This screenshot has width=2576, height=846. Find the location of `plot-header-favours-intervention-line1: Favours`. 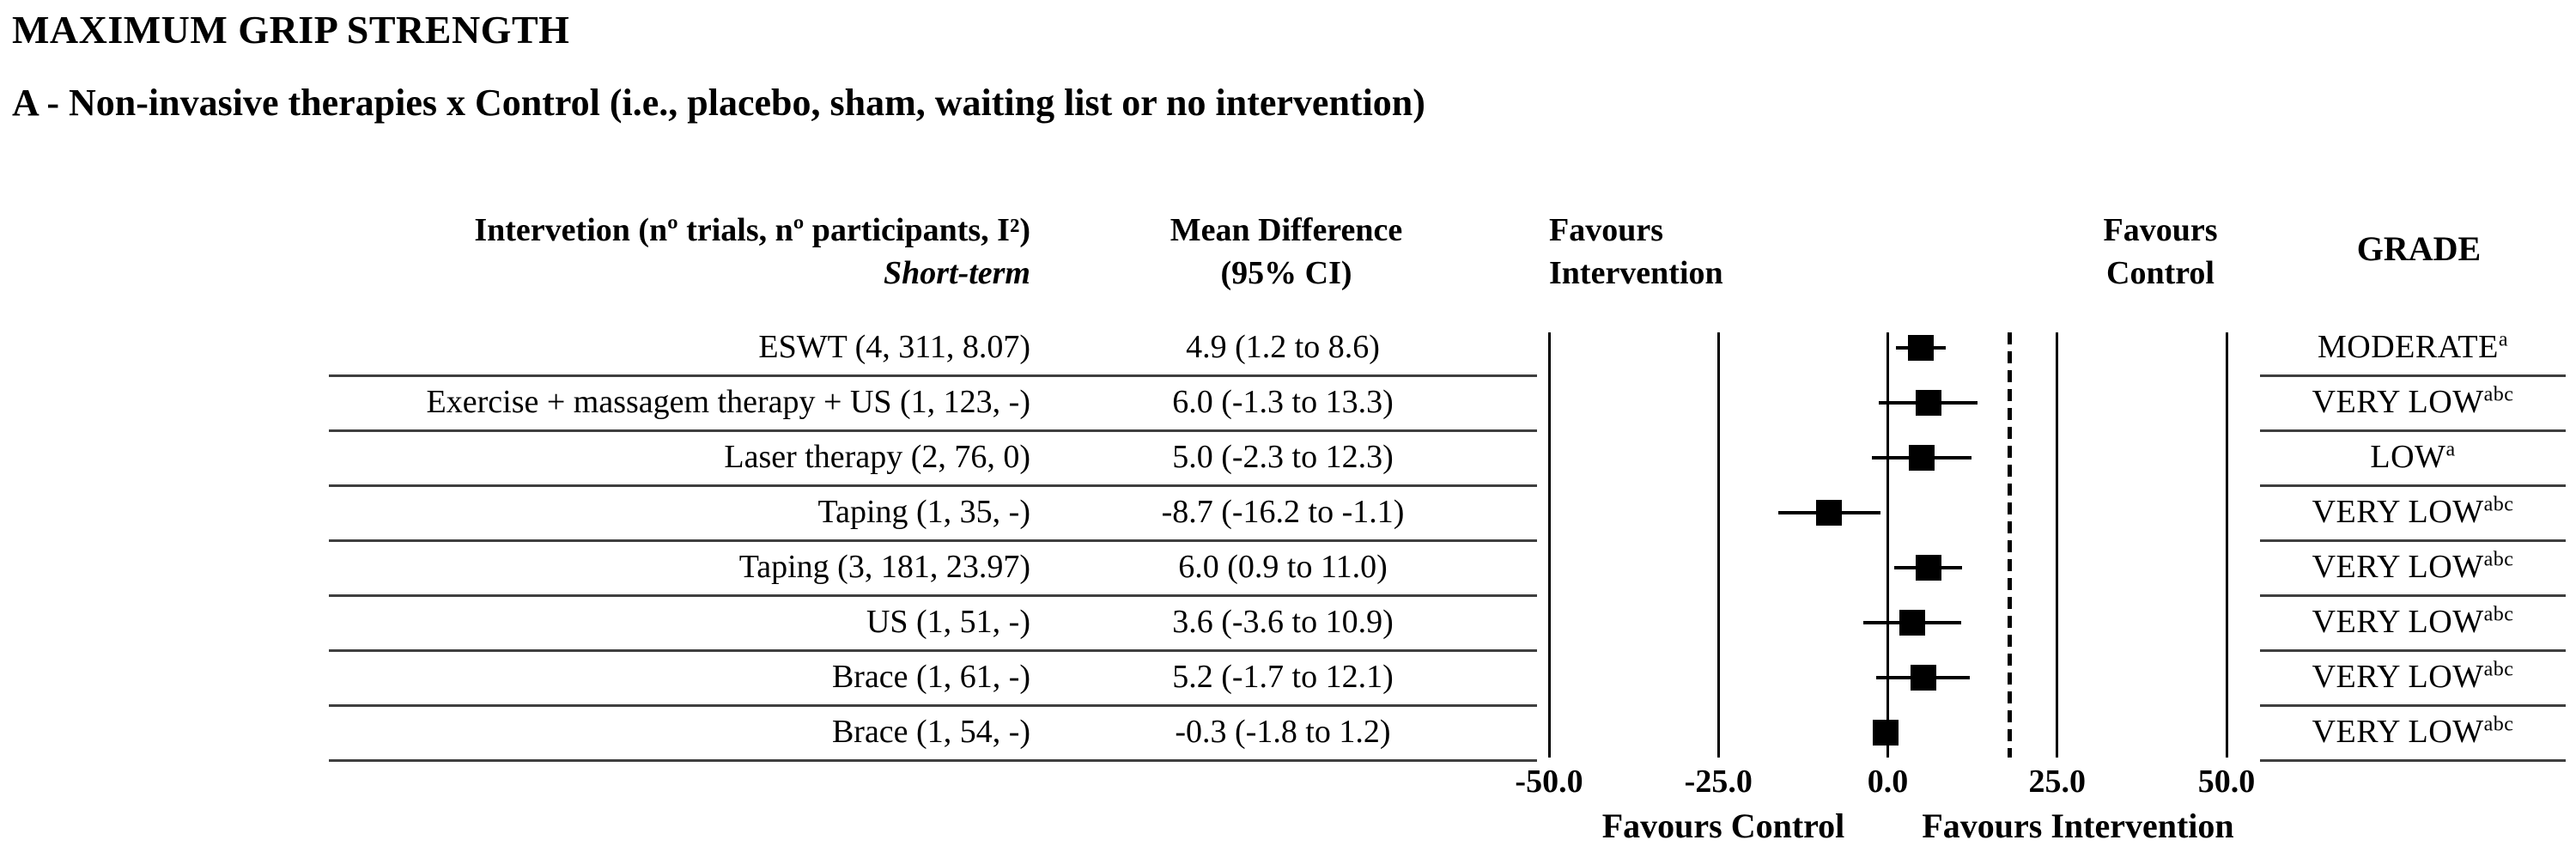

plot-header-favours-intervention-line1: Favours is located at coordinates (1606, 230).